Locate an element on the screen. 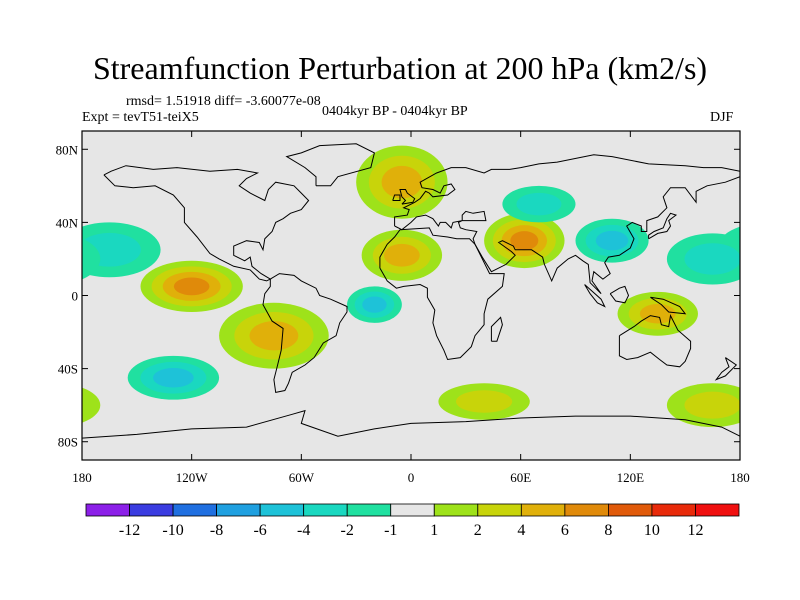 The height and width of the screenshot is (600, 800). y-tick-label: 40N is located at coordinates (67, 222).